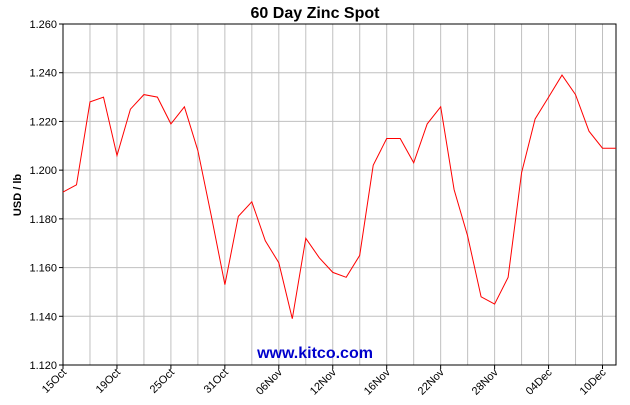 The height and width of the screenshot is (405, 630). Describe the element at coordinates (108, 381) in the screenshot. I see `x-tick-label: 19Oct` at that location.